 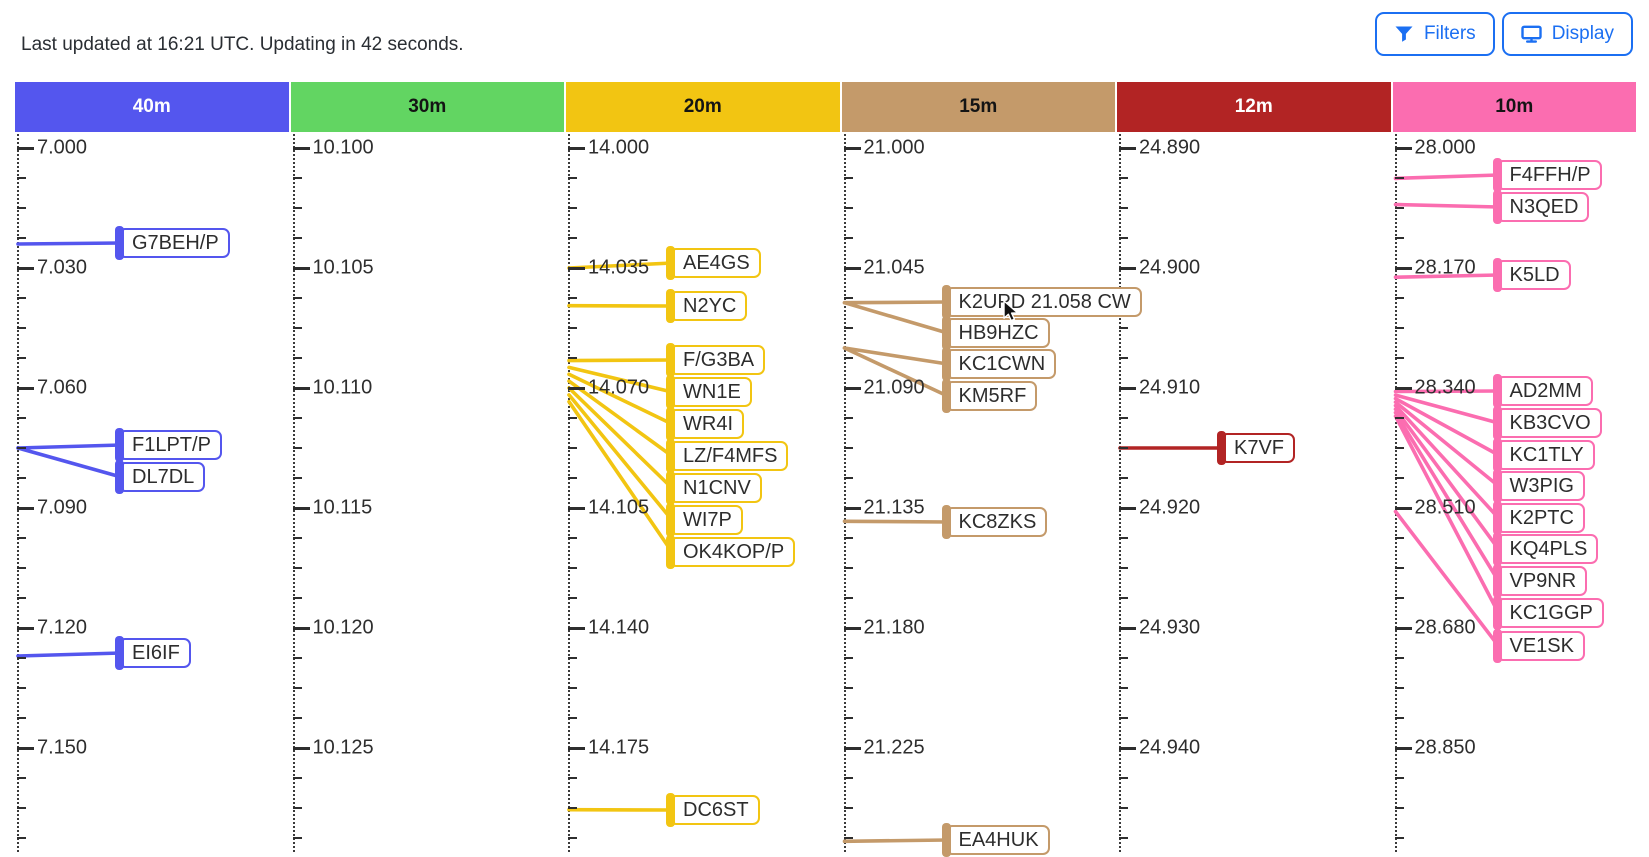 I want to click on spot-label-EI6IF: EI6IF, so click(x=154, y=653).